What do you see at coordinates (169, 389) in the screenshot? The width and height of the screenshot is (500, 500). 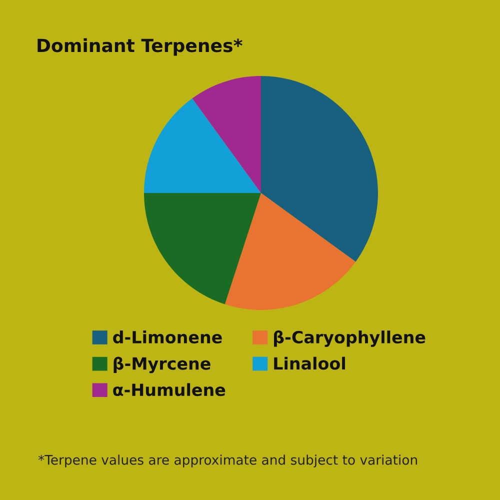 I see `legend-label: α-Humulene` at bounding box center [169, 389].